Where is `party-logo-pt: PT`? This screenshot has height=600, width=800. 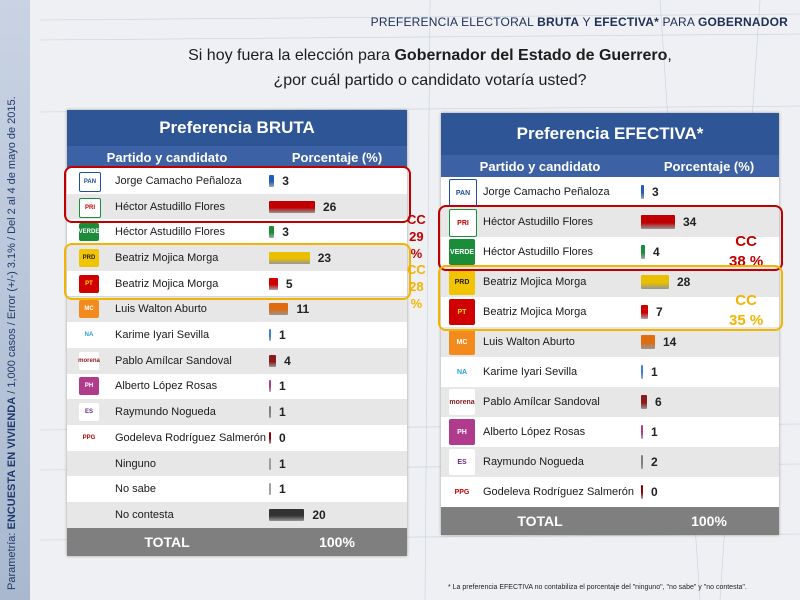 party-logo-pt: PT is located at coordinates (89, 283).